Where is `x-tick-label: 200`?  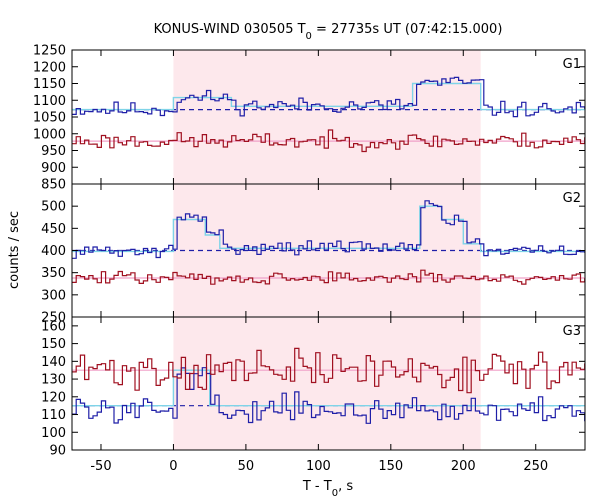 x-tick-label: 200 is located at coordinates (463, 466).